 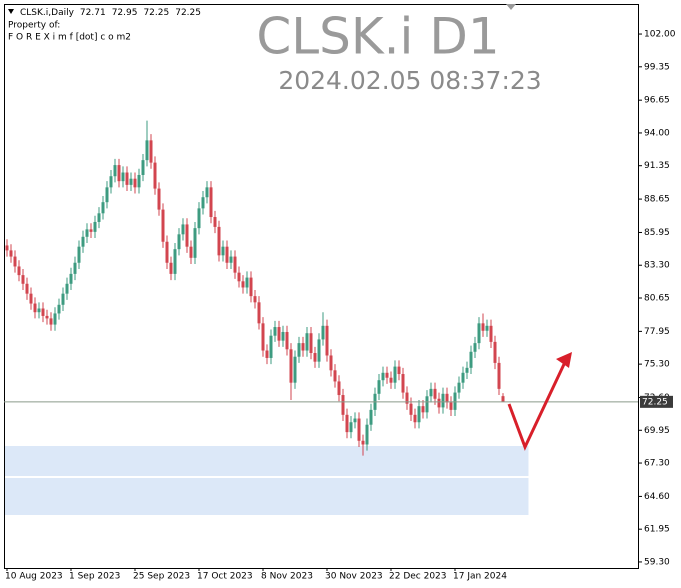 I want to click on y-tick-label: 102.00, so click(x=660, y=35).